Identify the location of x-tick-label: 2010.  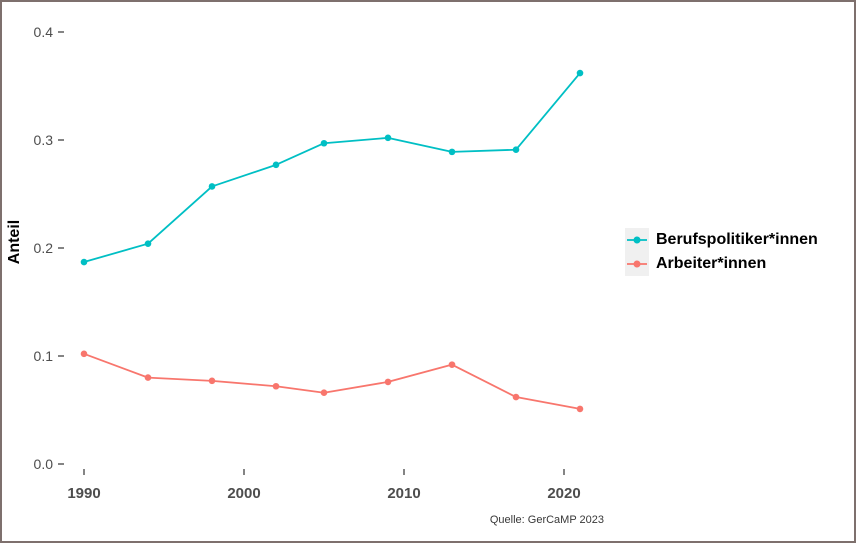
(403, 493).